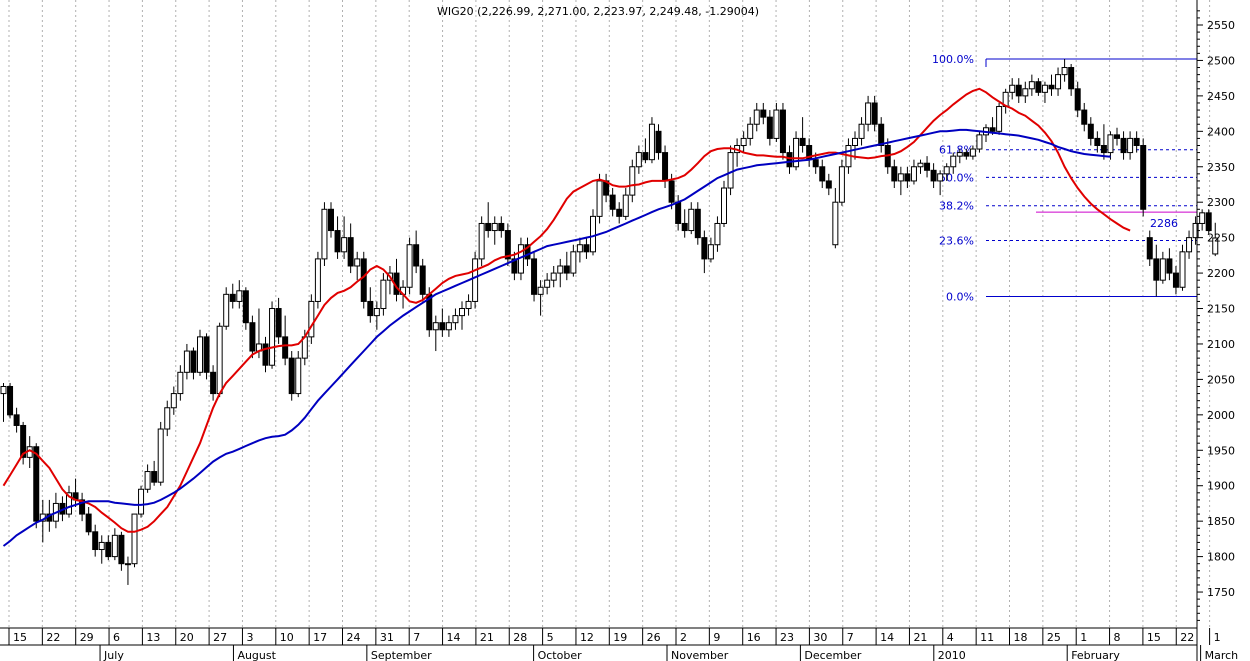  Describe the element at coordinates (1221, 450) in the screenshot. I see `y-tick-label: 1950` at that location.